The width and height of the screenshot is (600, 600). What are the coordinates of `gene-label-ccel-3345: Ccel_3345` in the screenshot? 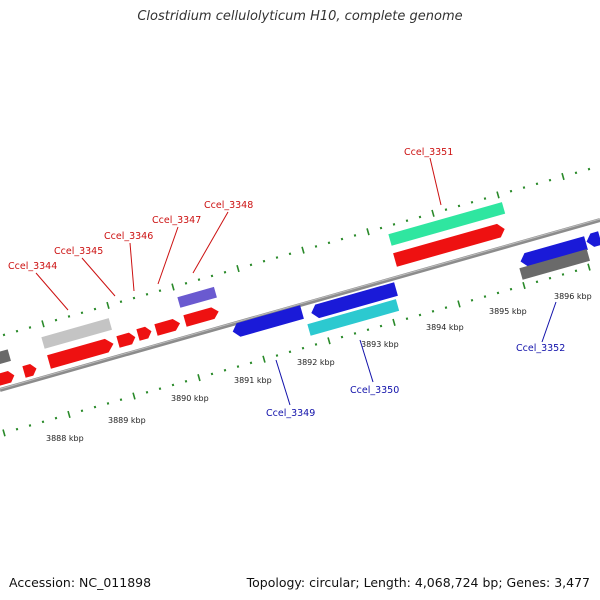 It's located at (78, 251).